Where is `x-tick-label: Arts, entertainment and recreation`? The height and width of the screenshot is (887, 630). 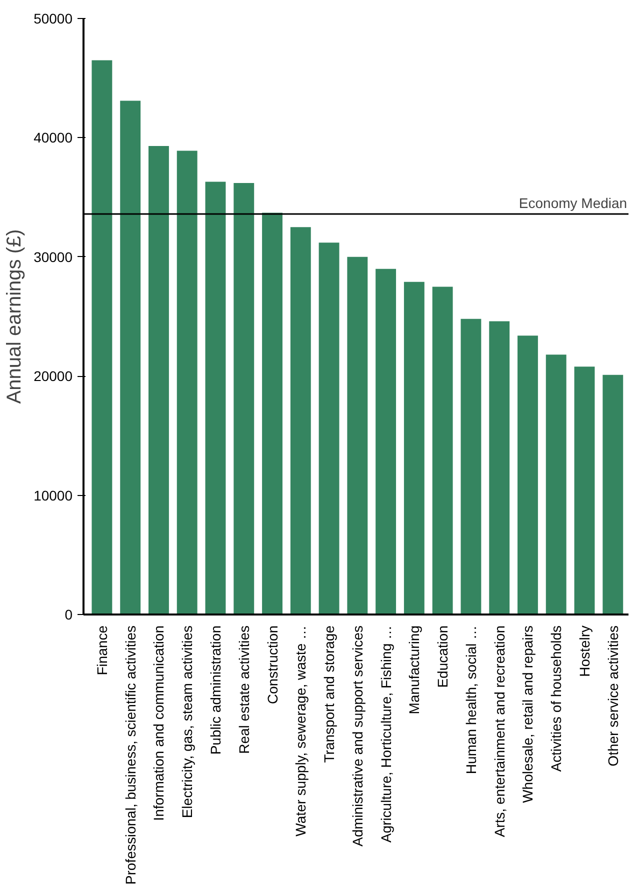
x-tick-label: Arts, entertainment and recreation is located at coordinates (499, 731).